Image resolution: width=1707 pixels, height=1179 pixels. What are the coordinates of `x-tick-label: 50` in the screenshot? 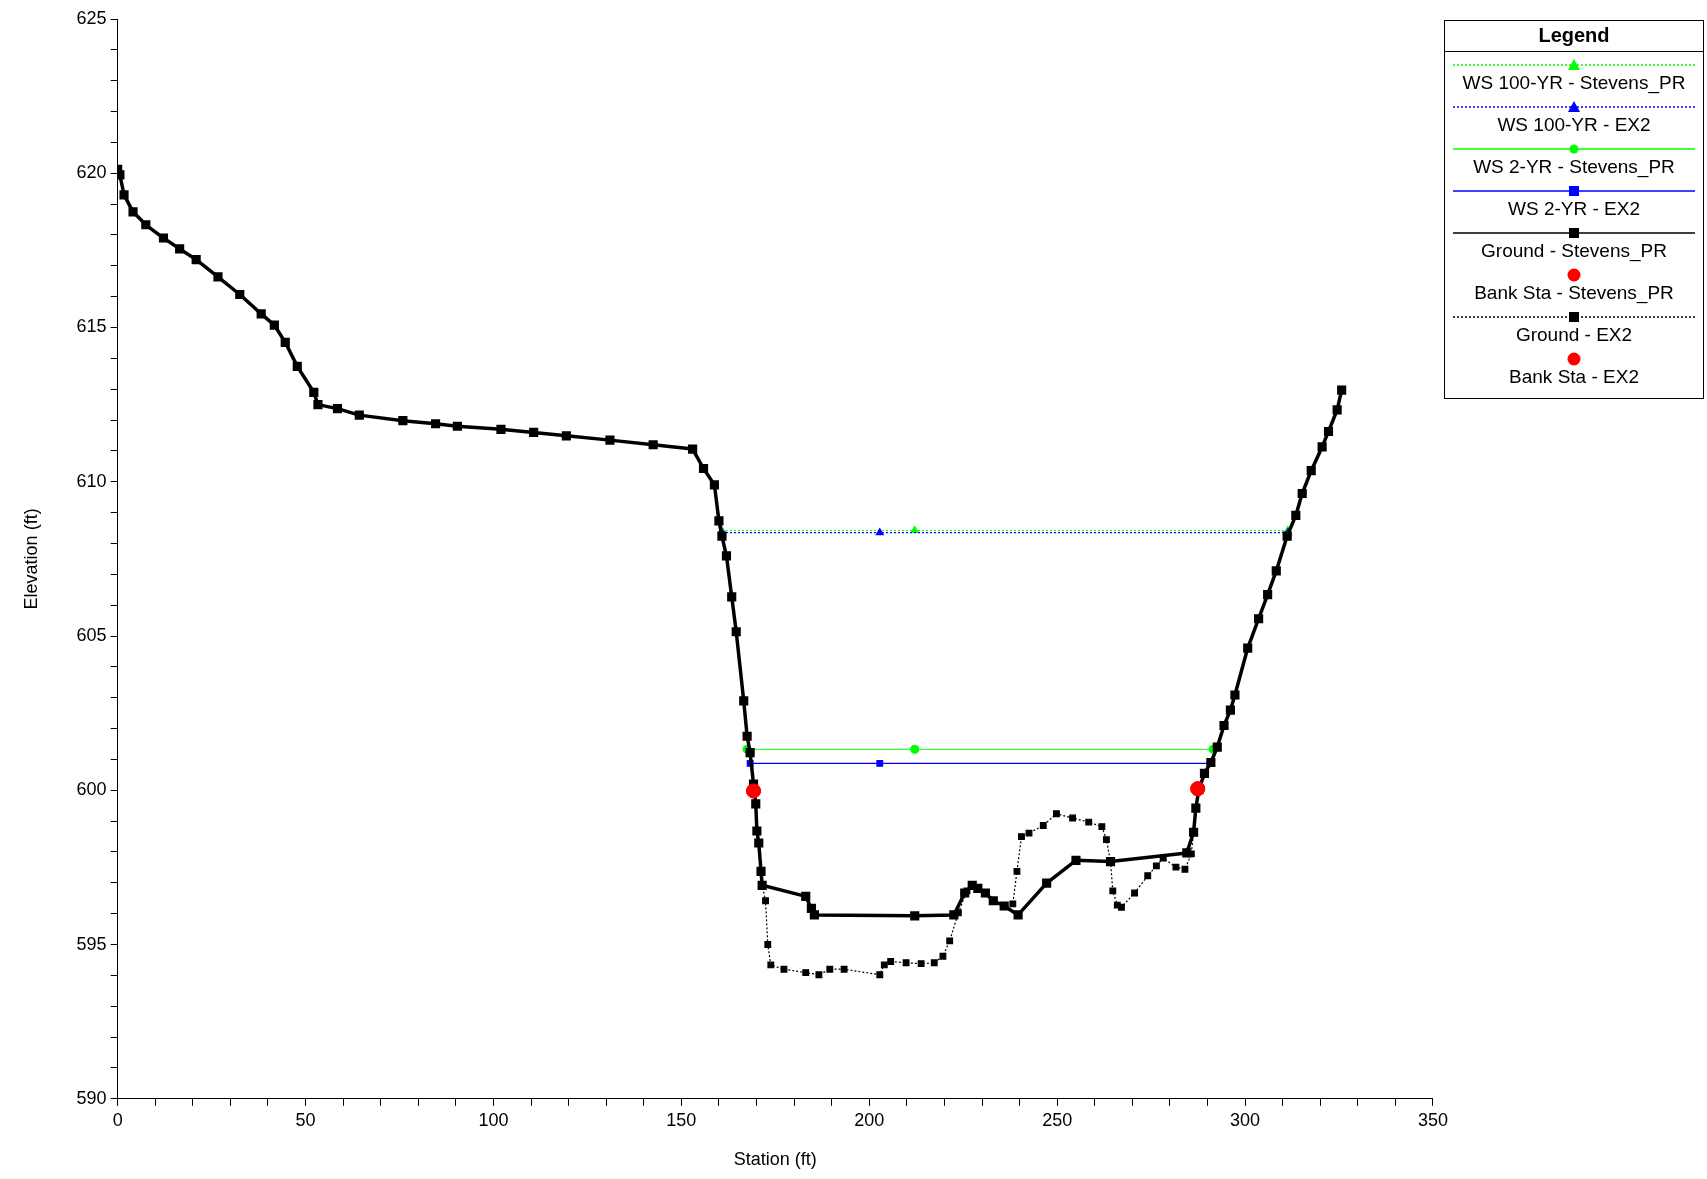 It's located at (305, 1119).